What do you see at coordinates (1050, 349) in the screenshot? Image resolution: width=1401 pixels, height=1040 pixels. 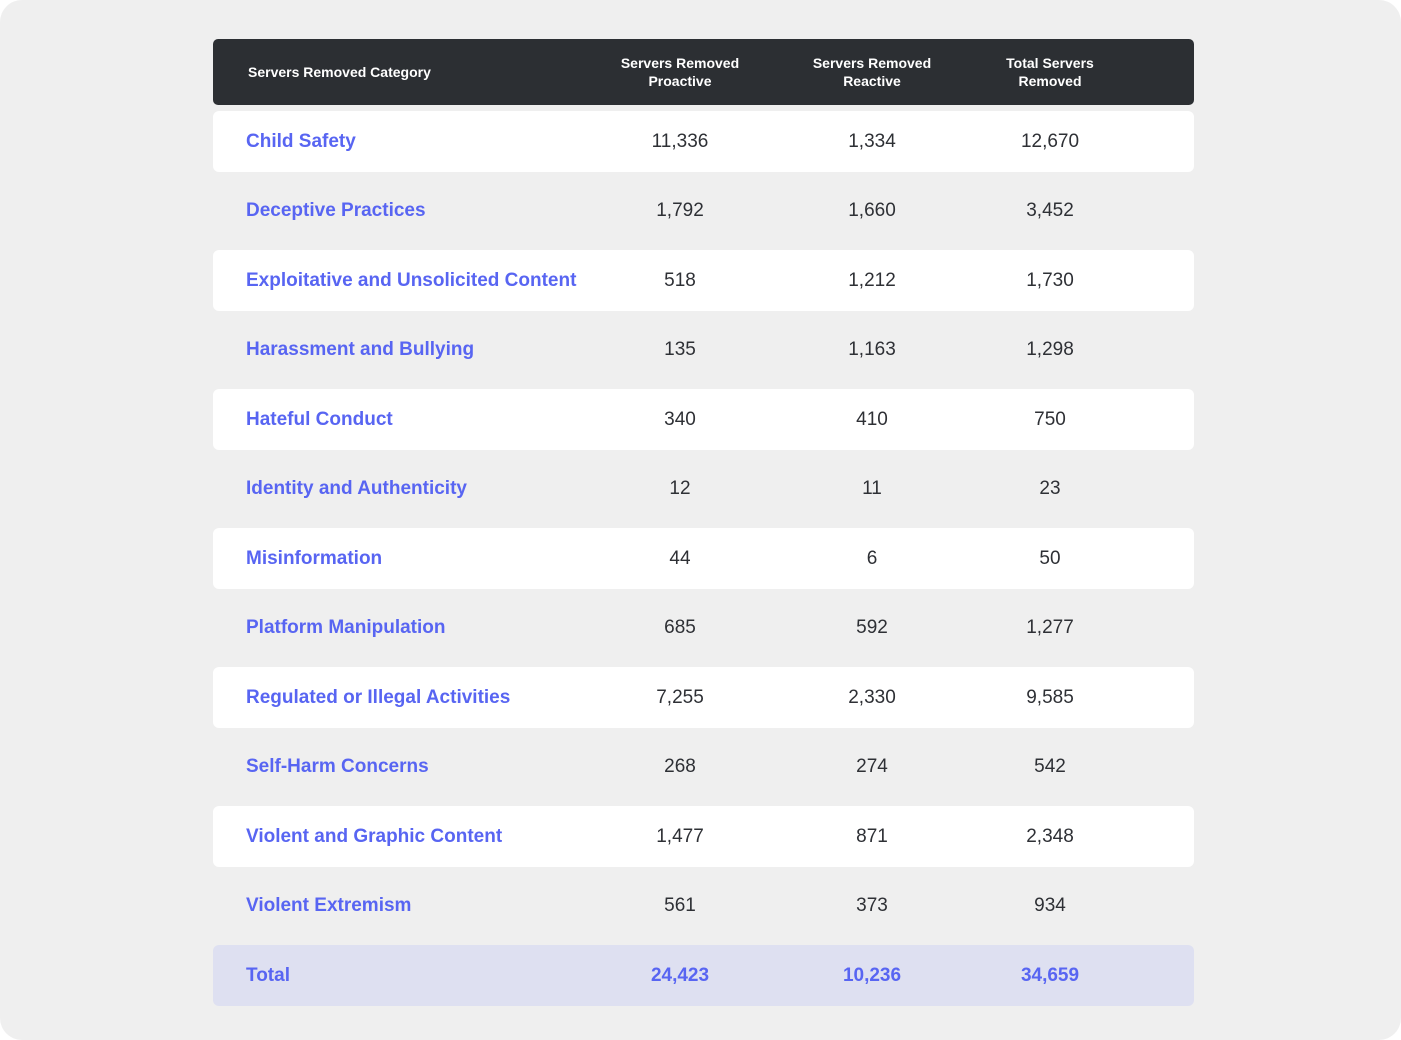 I see `row-total: 1,298` at bounding box center [1050, 349].